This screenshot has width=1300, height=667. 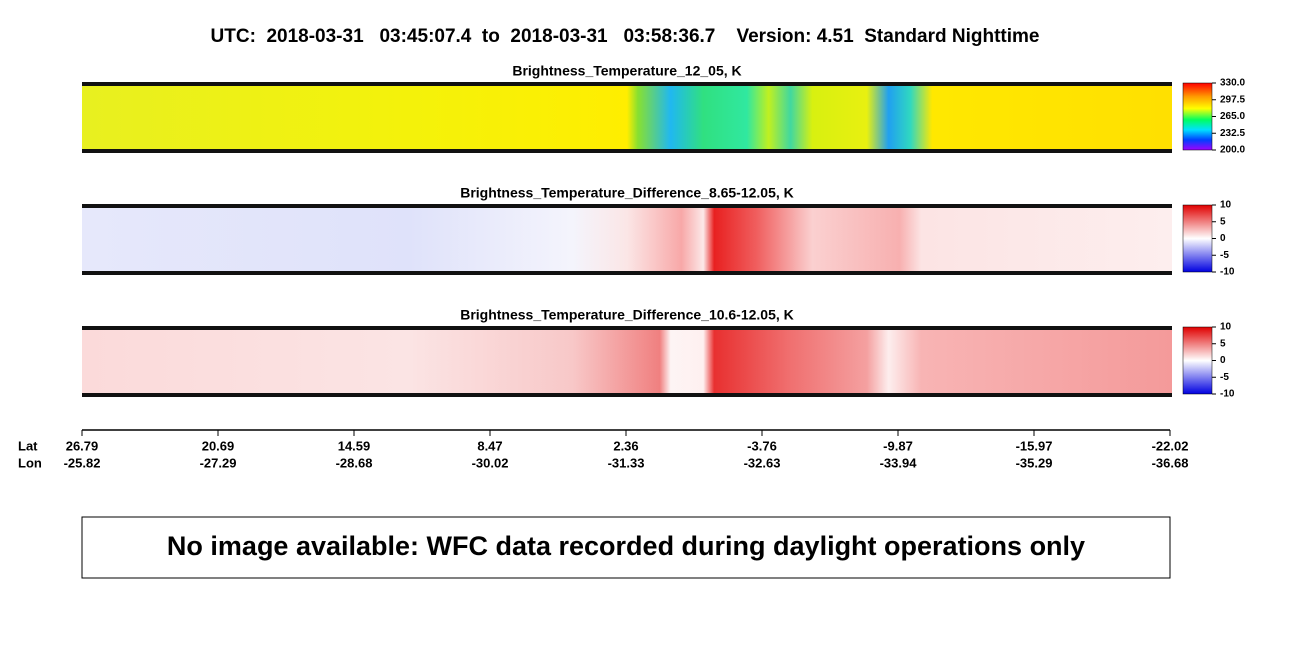 I want to click on colorbar-tick-label: 297.5, so click(x=1232, y=99).